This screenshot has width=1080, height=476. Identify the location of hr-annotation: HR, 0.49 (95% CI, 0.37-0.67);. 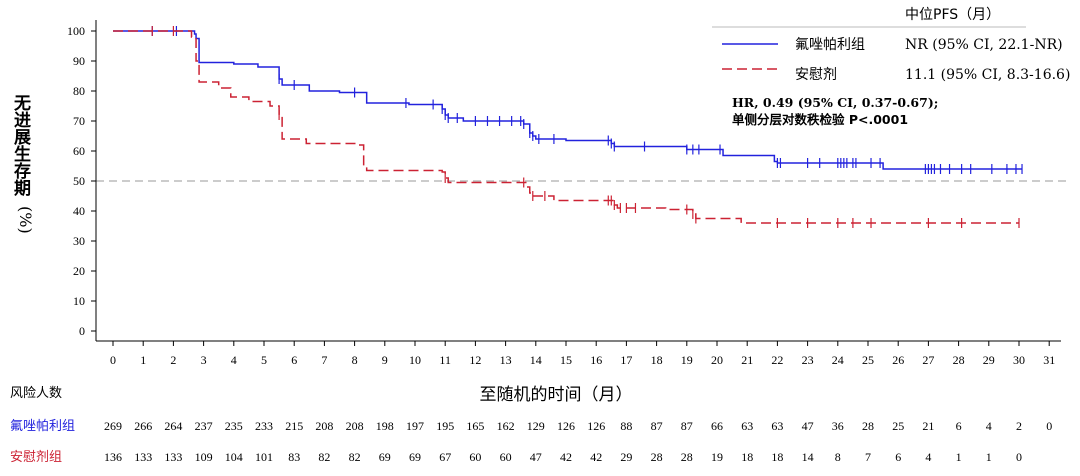
(835, 102).